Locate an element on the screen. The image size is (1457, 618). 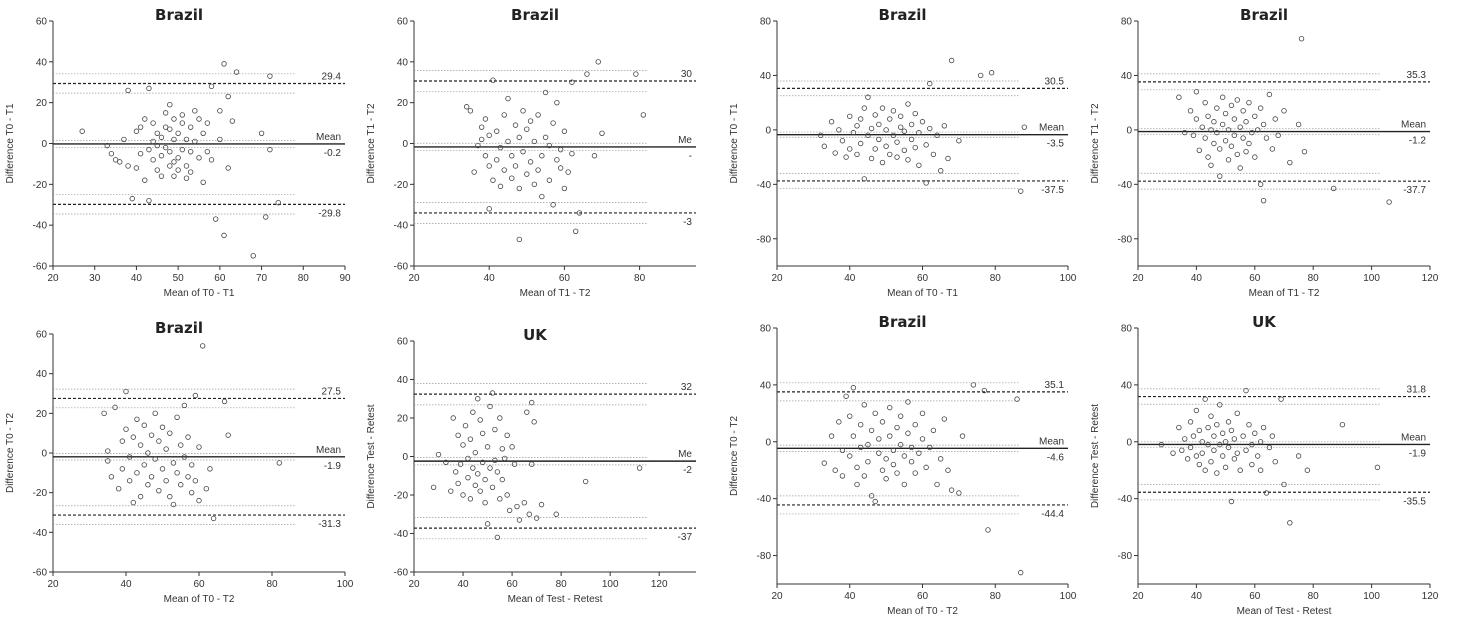
x-tick-label: 70 is located at coordinates (262, 278).